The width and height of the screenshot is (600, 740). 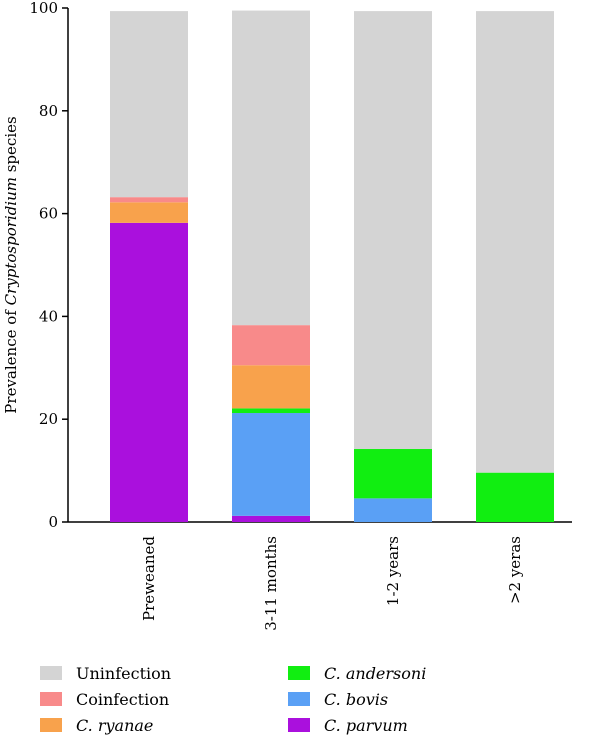 I want to click on y-axis-label: Prevalence of Cryptosporidium species, so click(x=11, y=264).